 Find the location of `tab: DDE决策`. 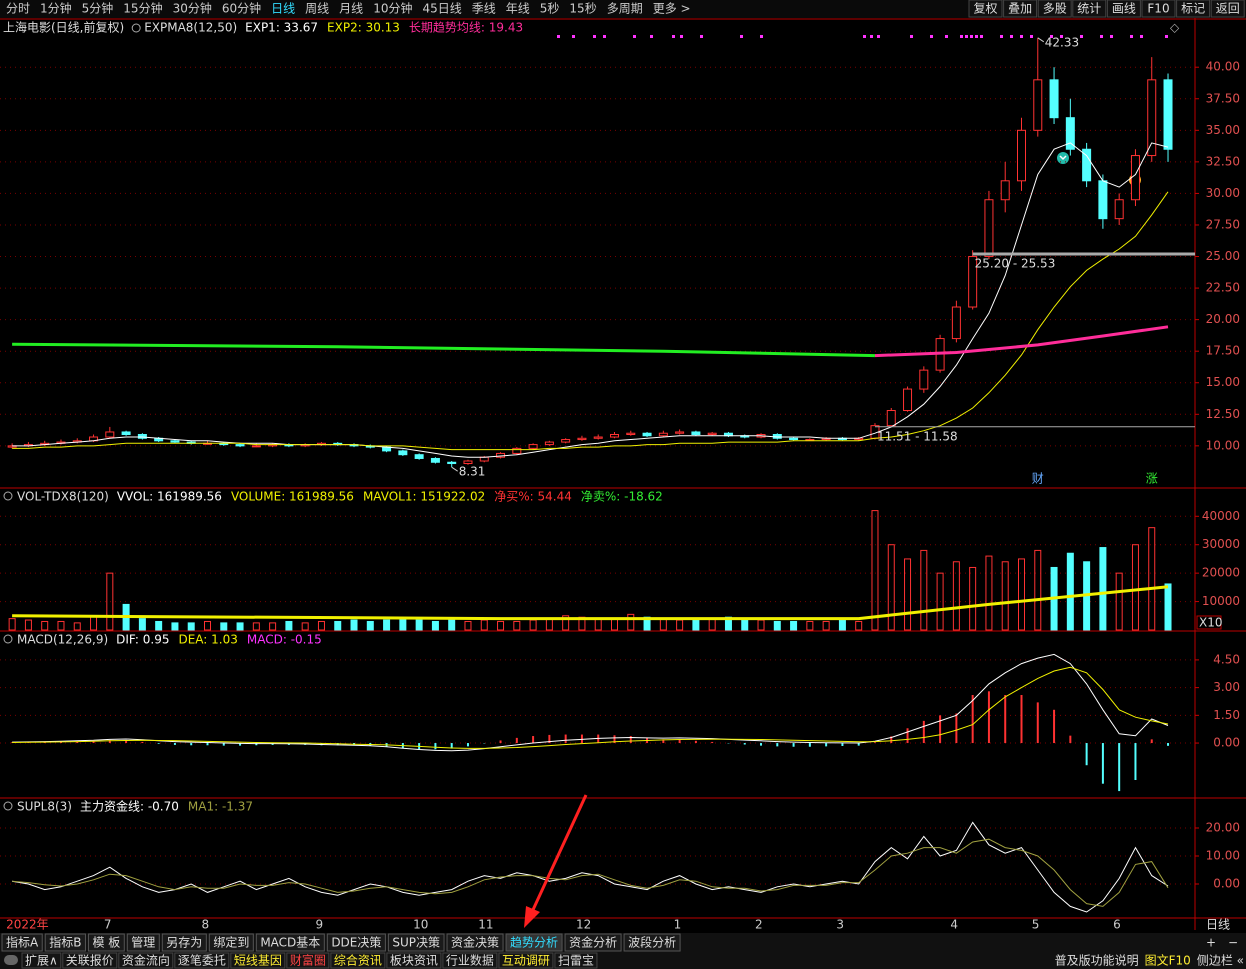

tab: DDE决策 is located at coordinates (356, 943).